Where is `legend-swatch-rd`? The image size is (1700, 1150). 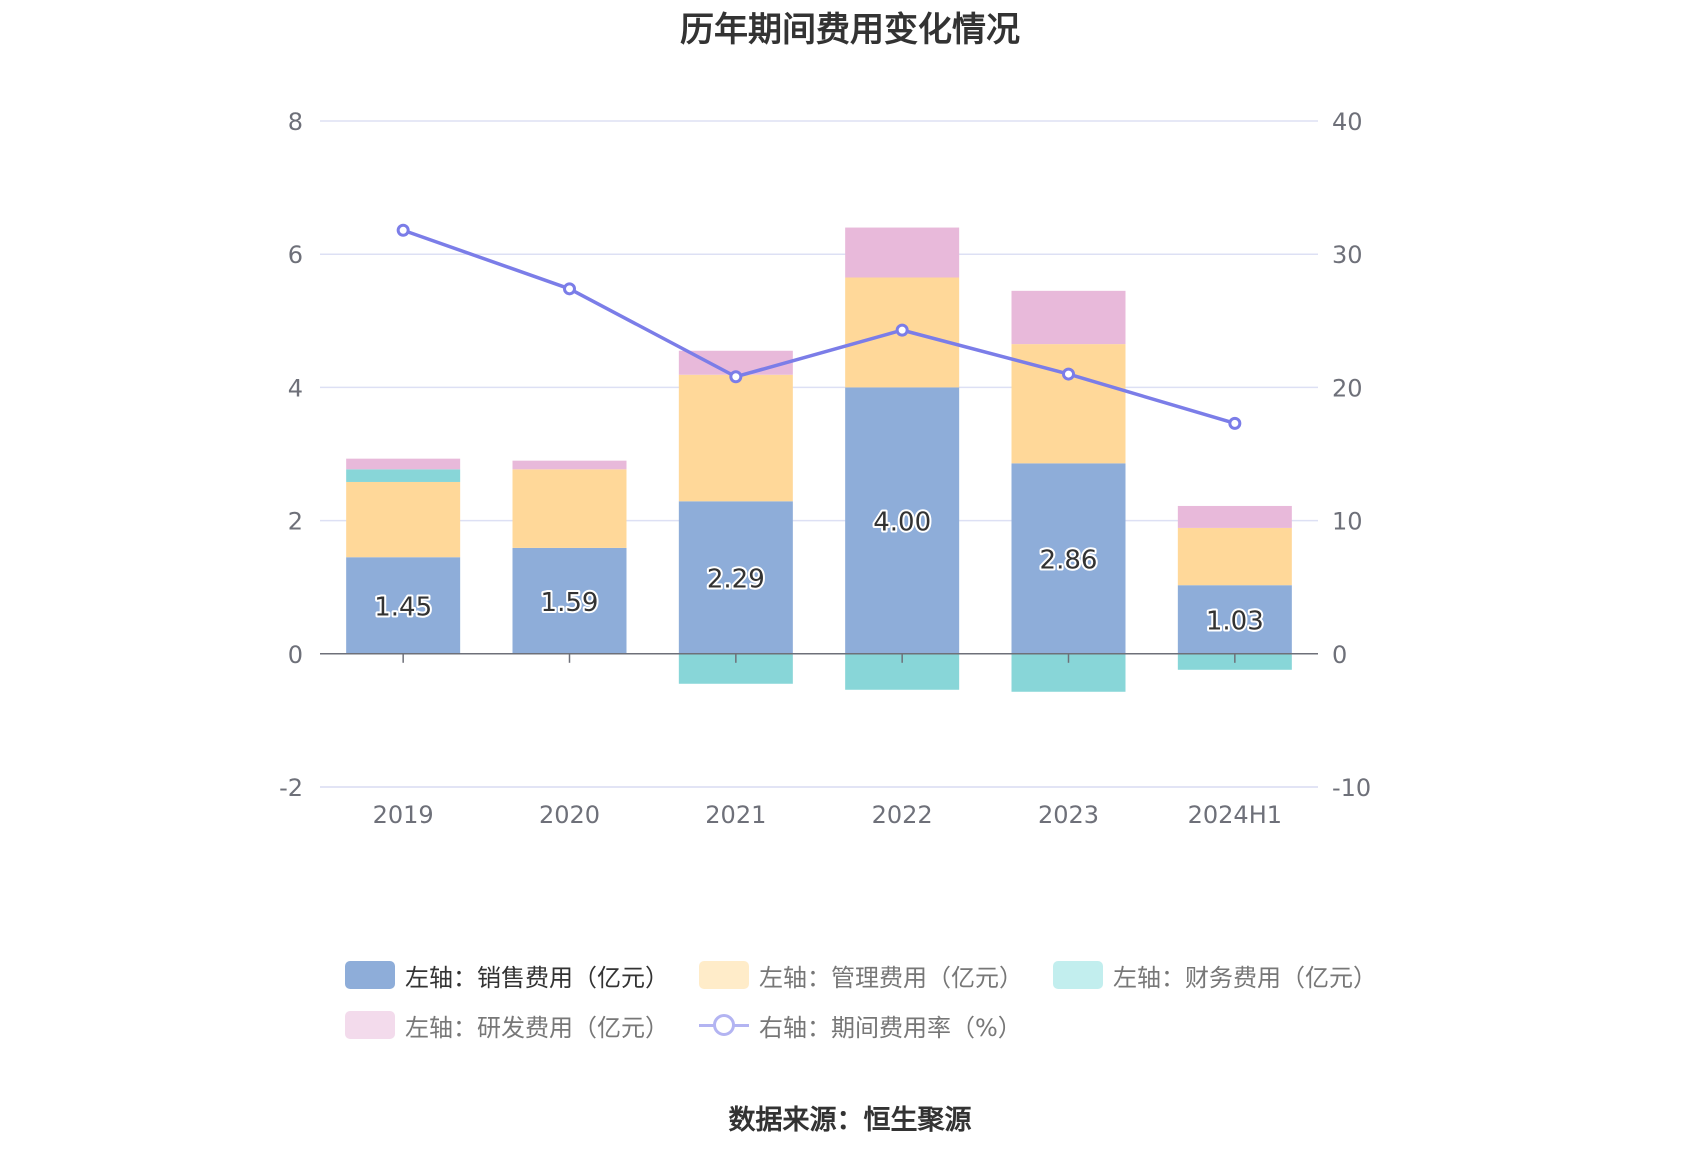 legend-swatch-rd is located at coordinates (370, 1025).